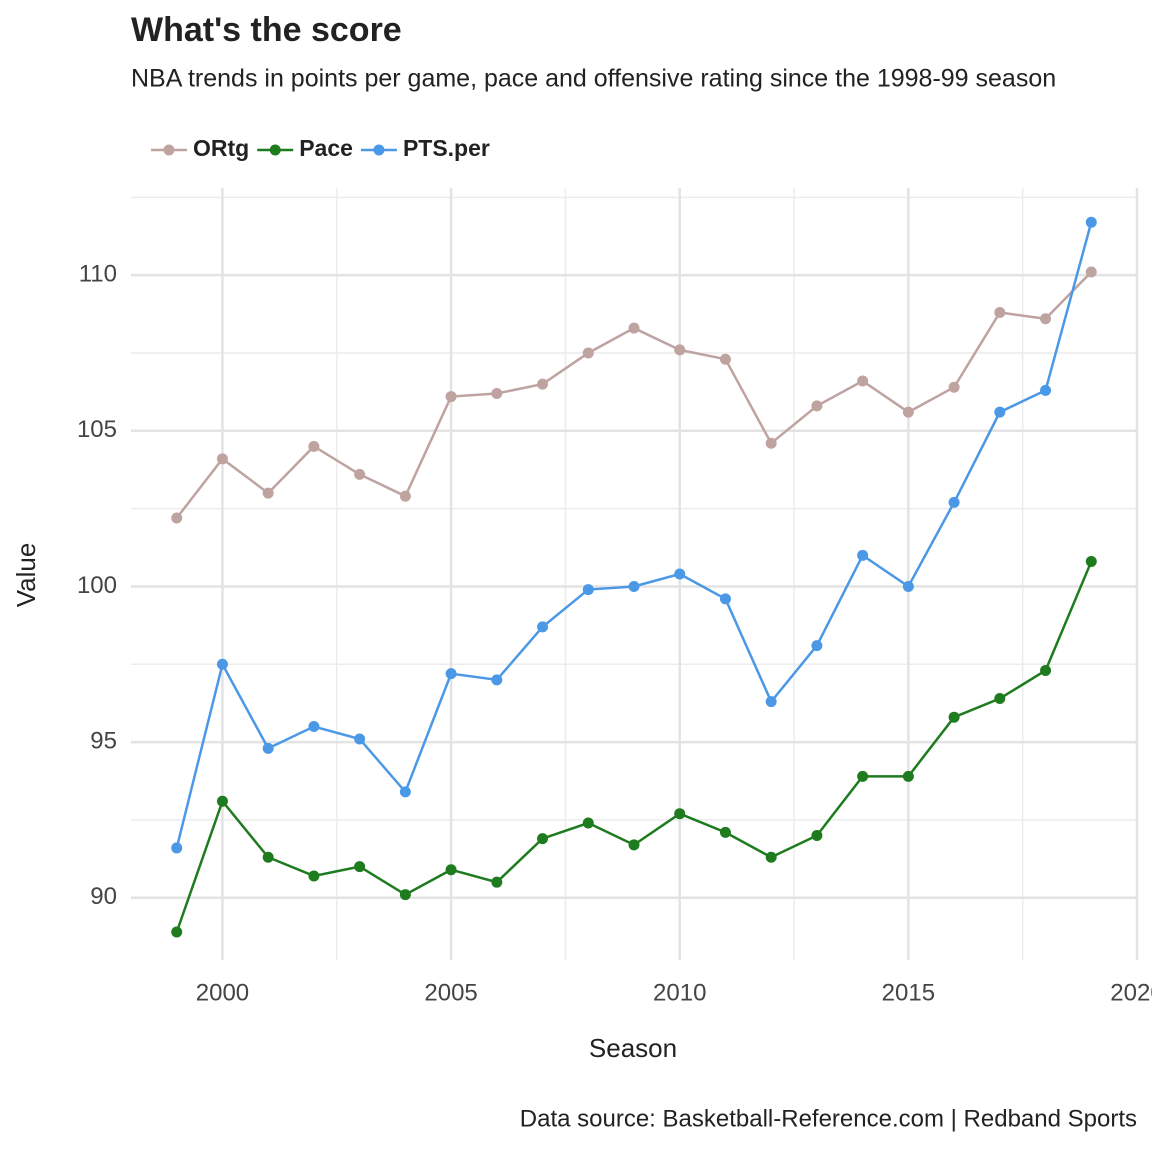 This screenshot has width=1152, height=1152. What do you see at coordinates (633, 1048) in the screenshot?
I see `x-axis-label: Season` at bounding box center [633, 1048].